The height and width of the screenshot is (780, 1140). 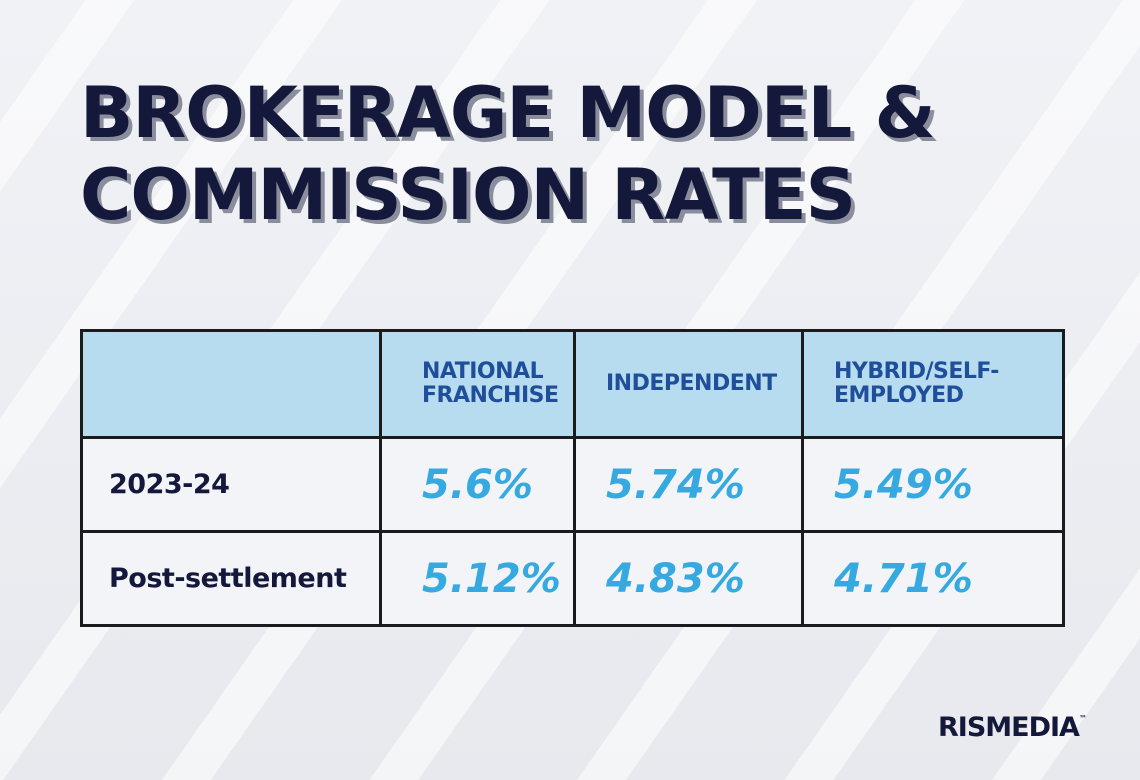 I want to click on table-row: Post-settlement 5.12% 4.83% 4.71%, so click(x=572, y=578).